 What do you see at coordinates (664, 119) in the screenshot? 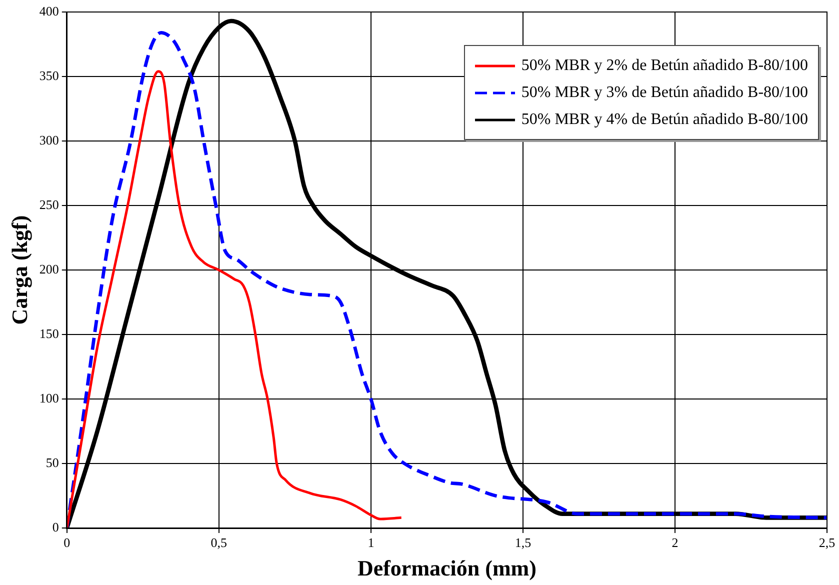
I see `legend-label: 50% MBR y 4% de Betún añadido B-80/100` at bounding box center [664, 119].